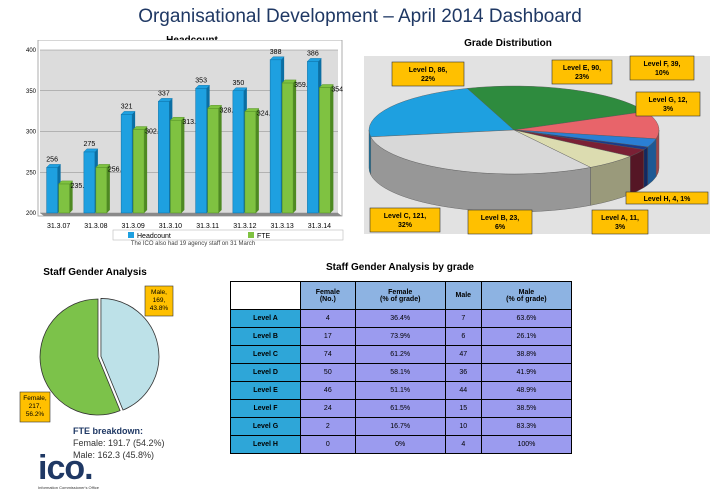 The width and height of the screenshot is (720, 498). I want to click on table-row: Level F 24 61.5% 15 38.5%, so click(401, 408).